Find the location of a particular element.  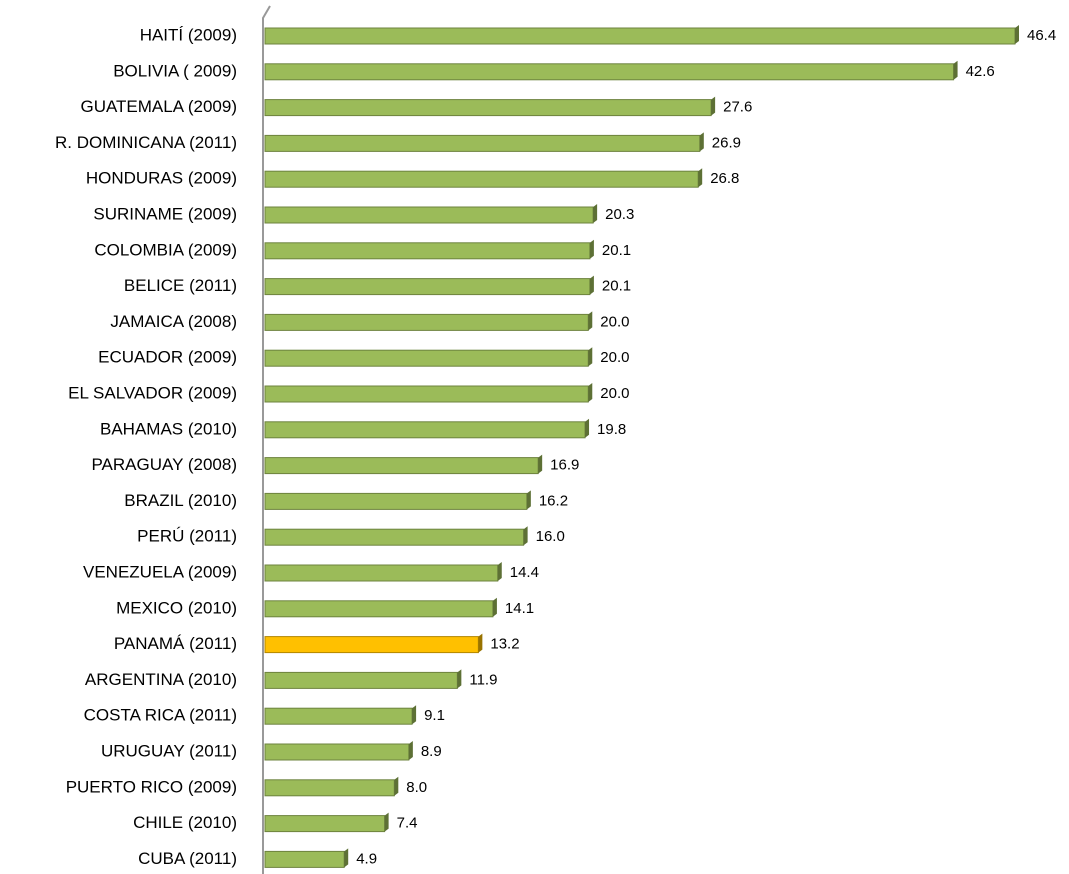

value-label: 14.4 is located at coordinates (524, 572).